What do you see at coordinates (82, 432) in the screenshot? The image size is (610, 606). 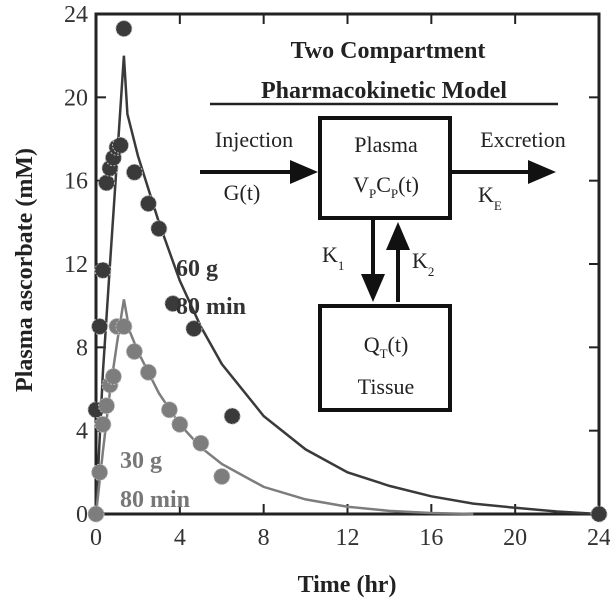 I see `y-tick-label: 4` at bounding box center [82, 432].